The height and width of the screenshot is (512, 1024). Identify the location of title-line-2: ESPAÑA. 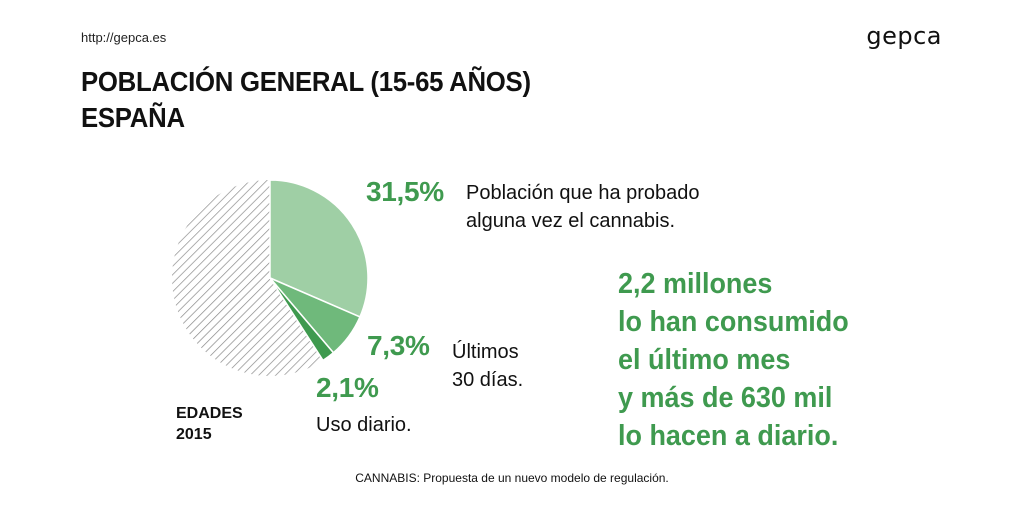
(133, 117).